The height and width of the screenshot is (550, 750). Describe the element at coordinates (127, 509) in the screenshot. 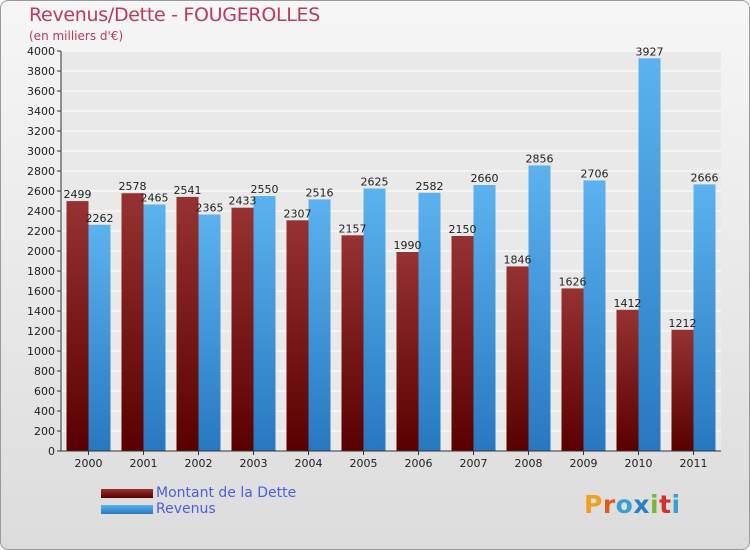

I see `legend-swatch-revenue` at that location.